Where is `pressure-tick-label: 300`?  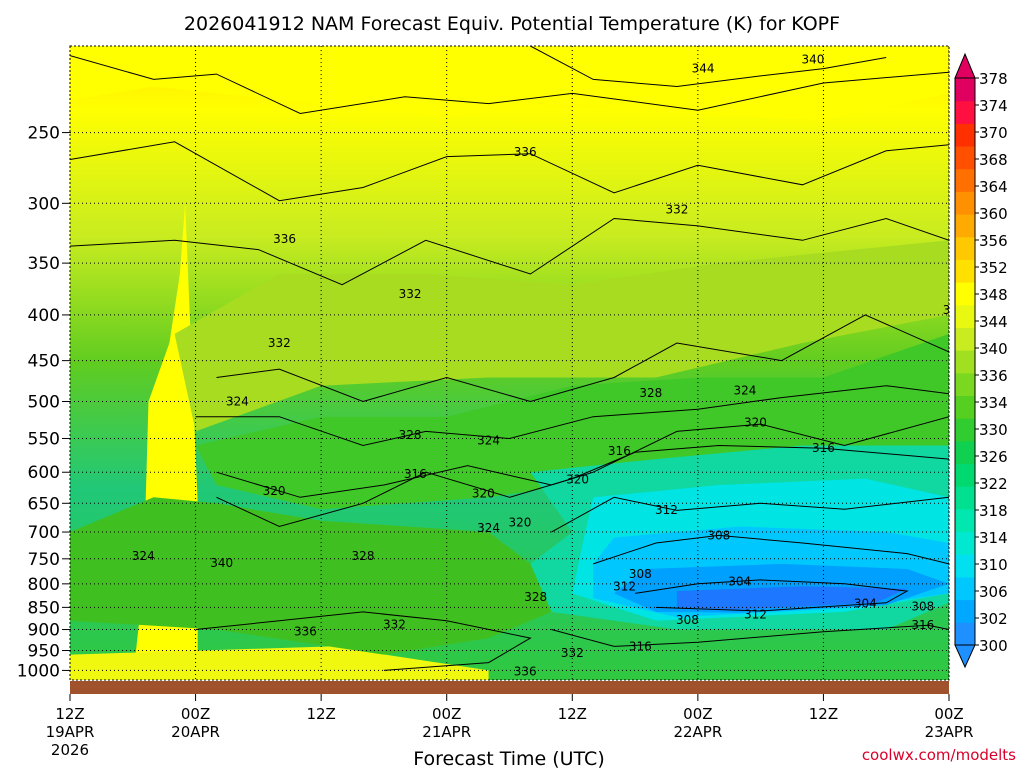
pressure-tick-label: 300 is located at coordinates (44, 204).